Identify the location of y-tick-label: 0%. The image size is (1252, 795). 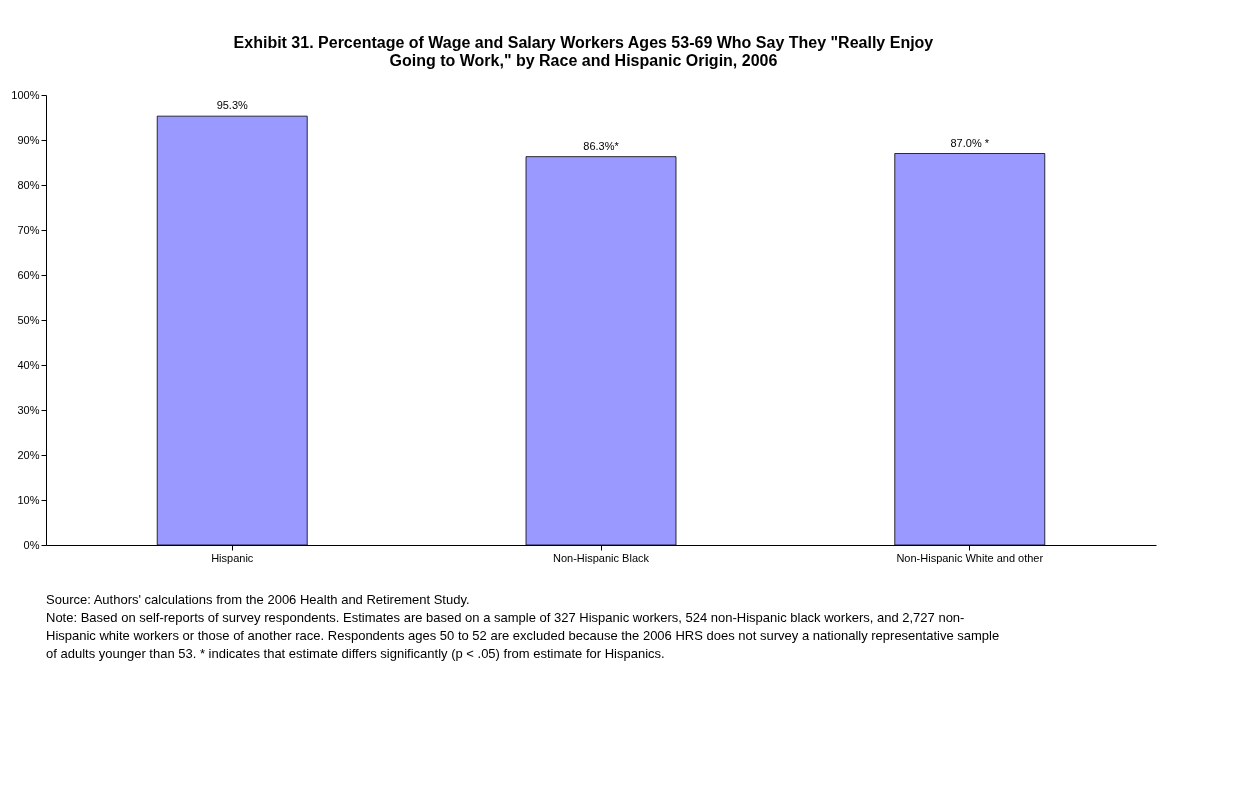
(31, 544).